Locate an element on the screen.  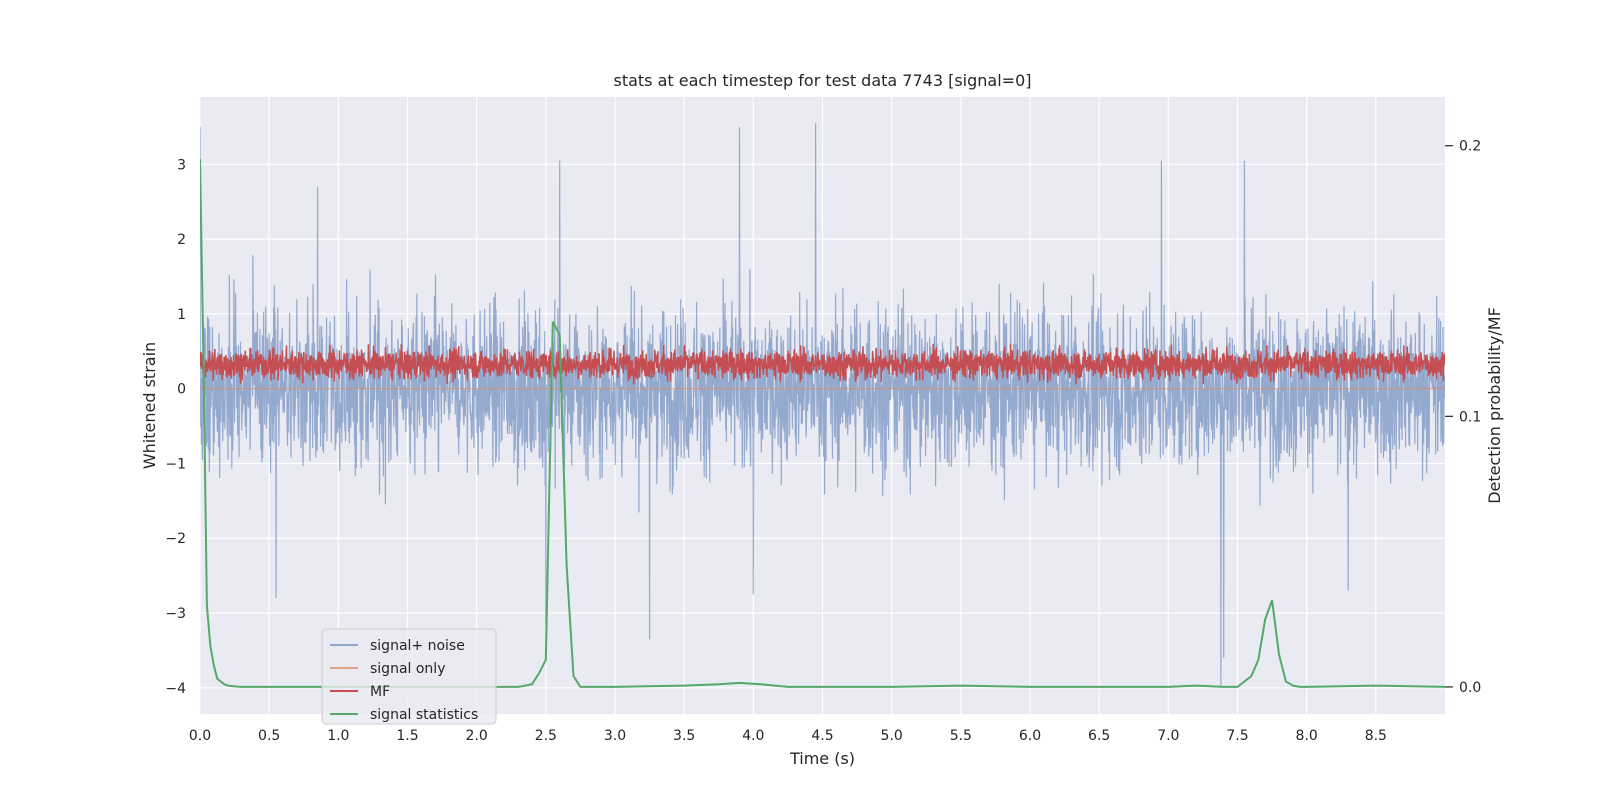
y-right-tick-label: 0.2 is located at coordinates (1470, 147).